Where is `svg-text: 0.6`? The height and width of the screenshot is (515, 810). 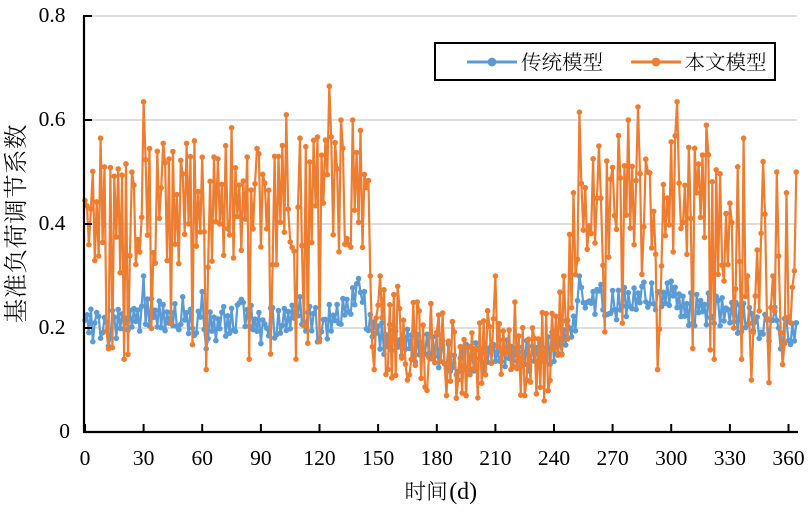 svg-text: 0.6 is located at coordinates (52, 119).